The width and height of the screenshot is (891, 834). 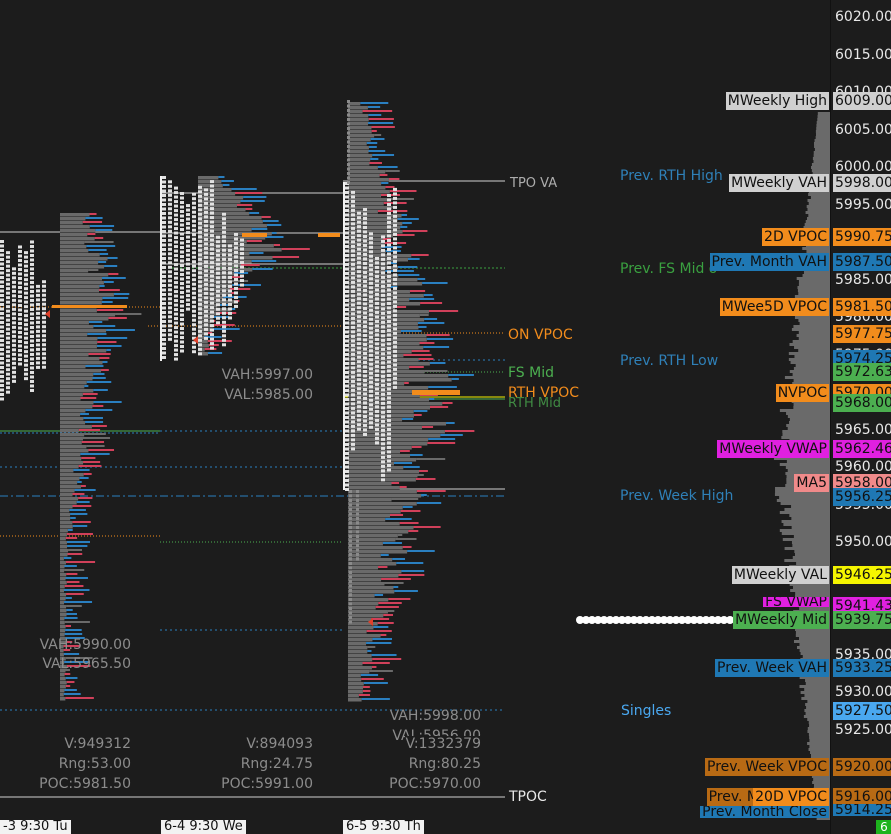 I want to click on time-axis: -3 9:30 Tu 6-4 9:30 We 6-5 9:30 Th, so click(x=415, y=827).